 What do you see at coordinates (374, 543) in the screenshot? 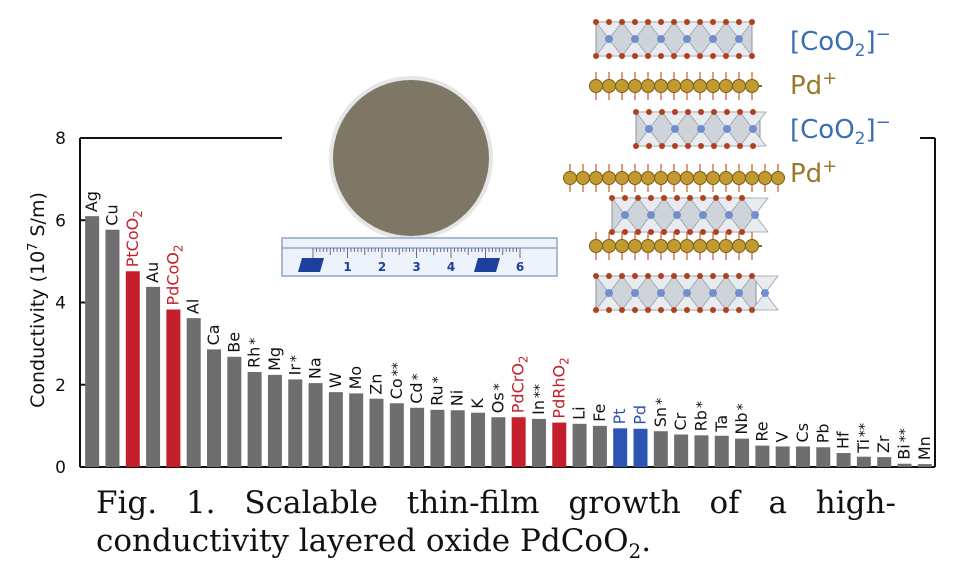
I see `caption-line-2: conductivity layered oxide PdCoO2.` at bounding box center [374, 543].